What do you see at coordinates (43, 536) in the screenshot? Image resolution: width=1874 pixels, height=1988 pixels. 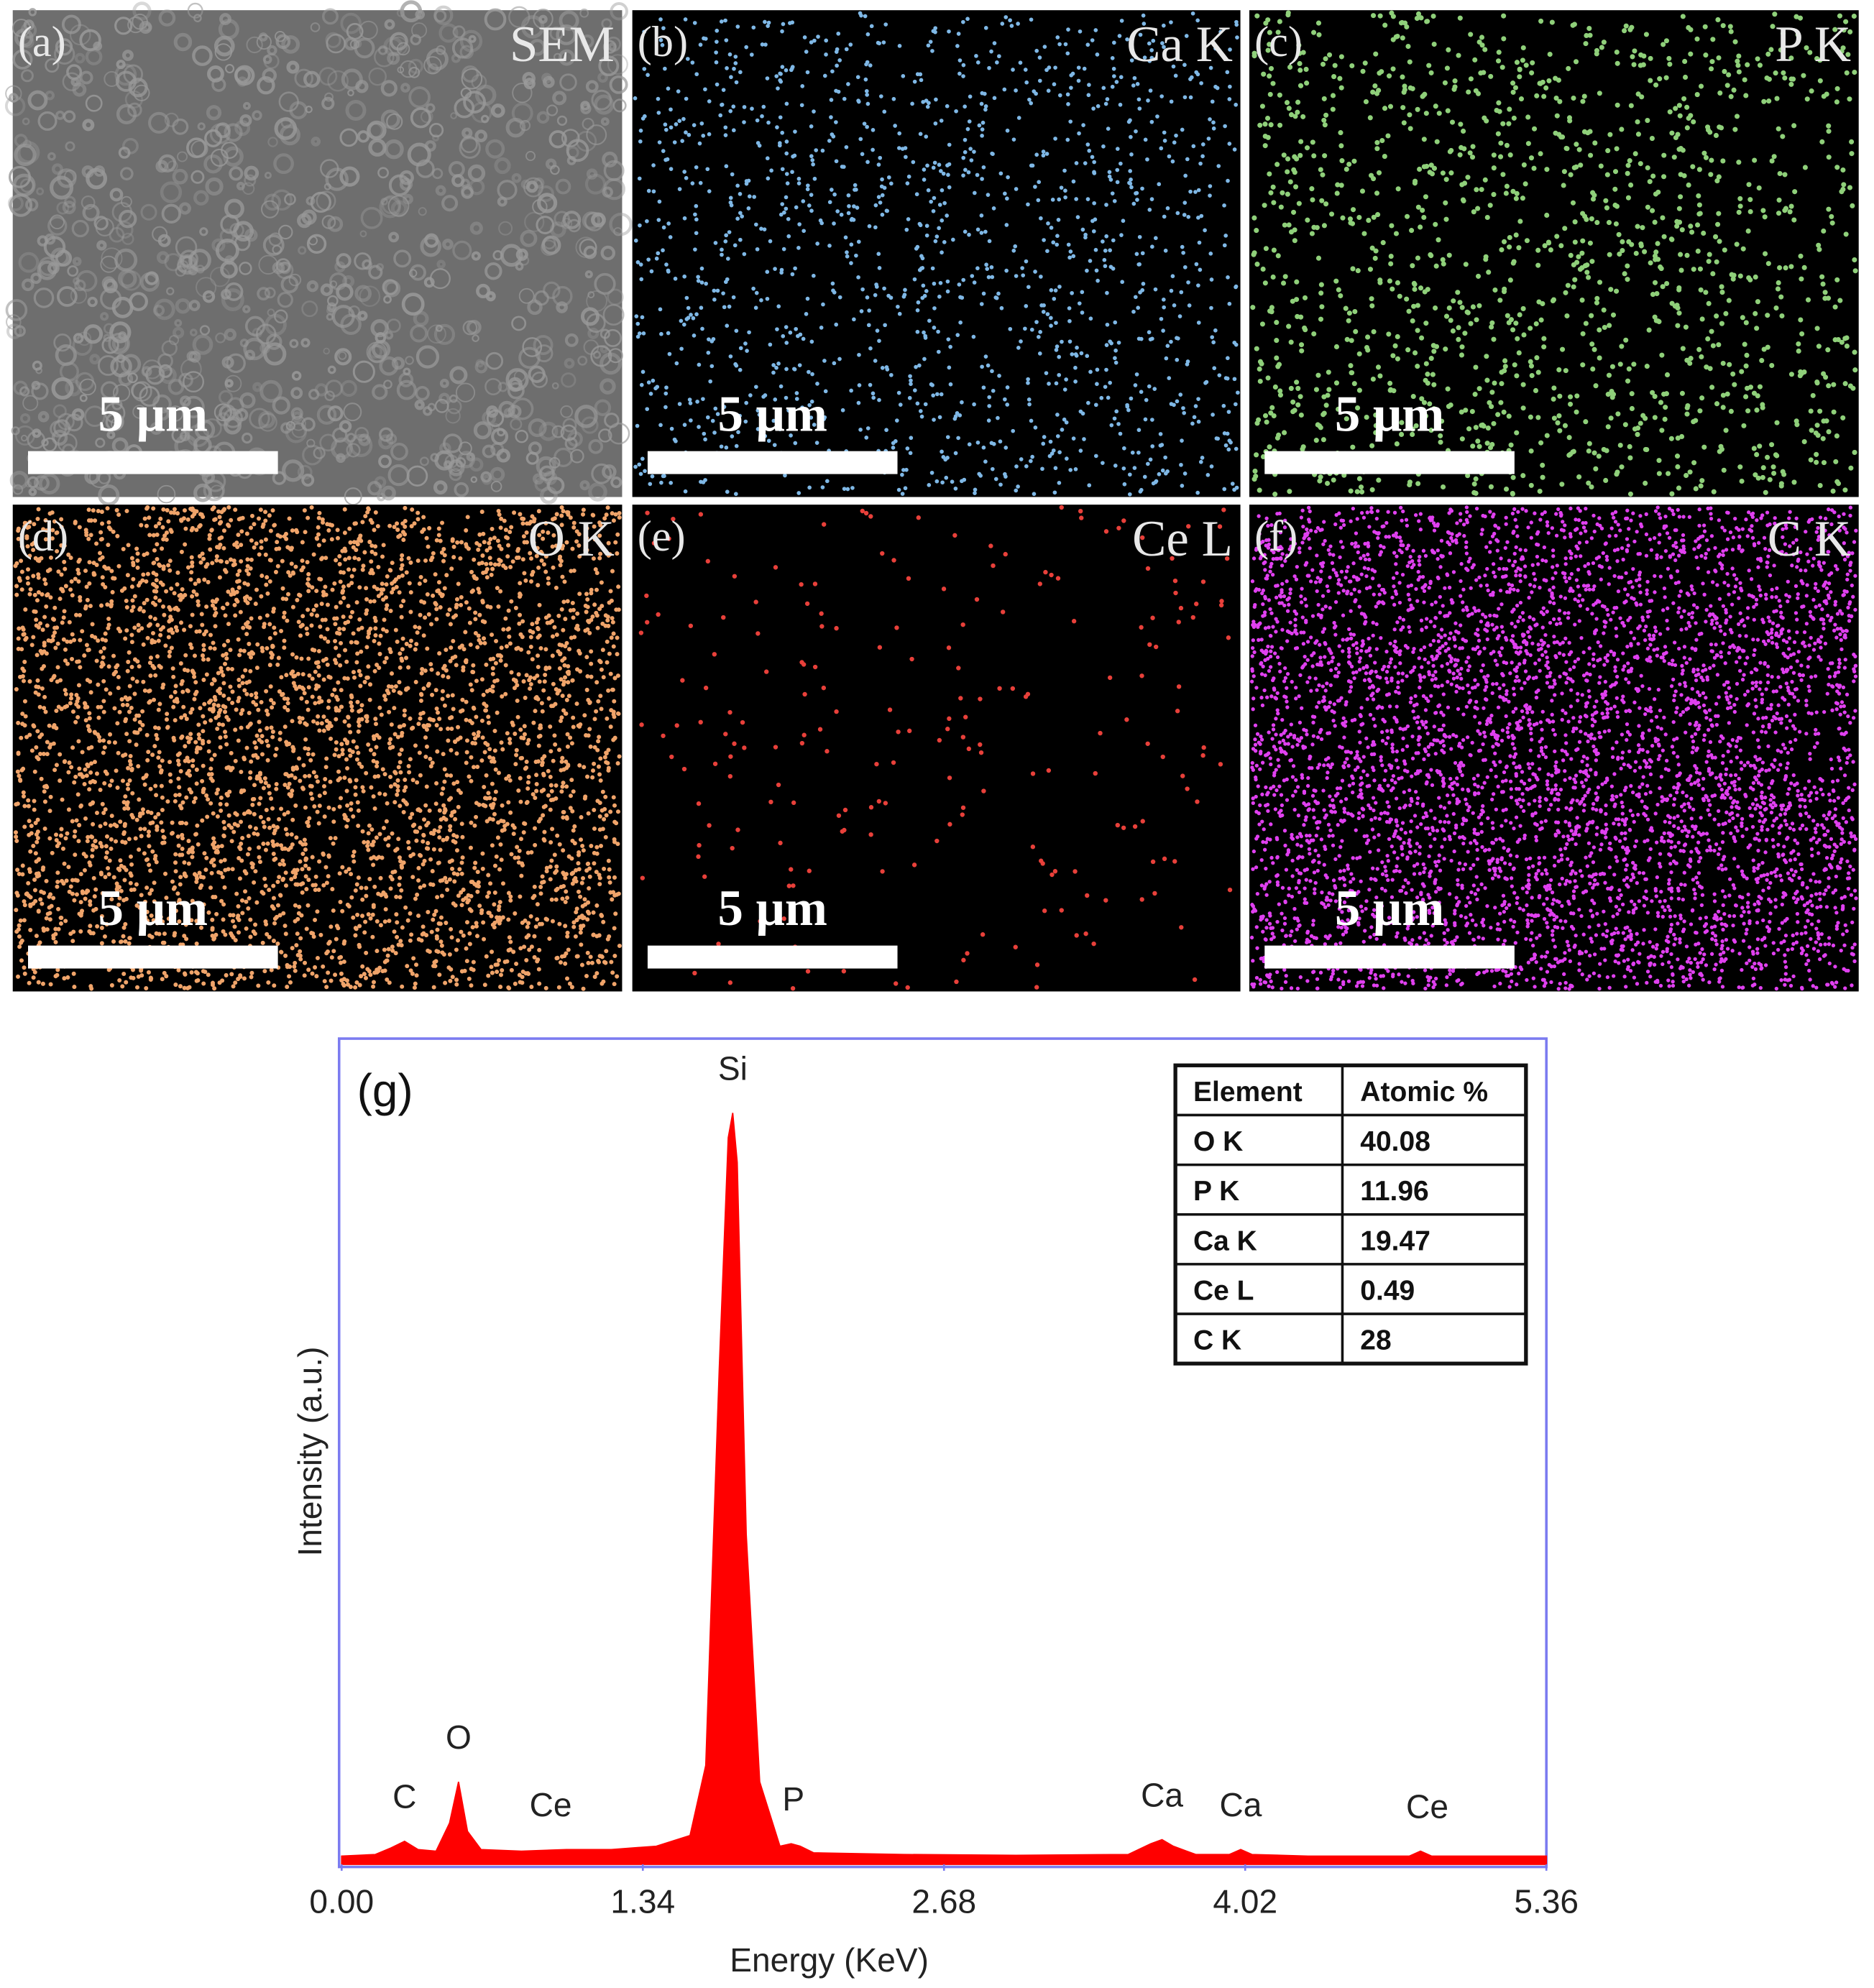 I see `panel-label: (d)` at bounding box center [43, 536].